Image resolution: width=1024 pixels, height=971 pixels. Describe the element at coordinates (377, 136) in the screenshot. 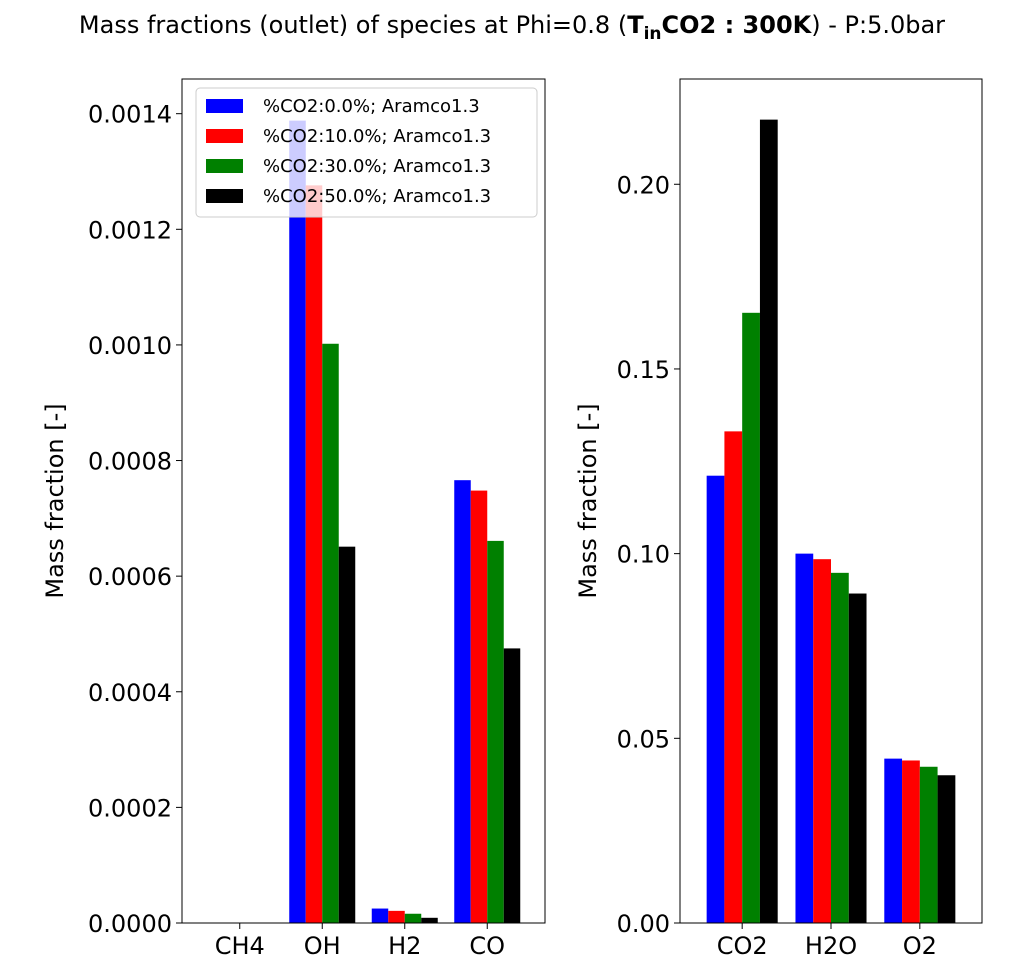

I see `legend-entry-label: %CO2:10.0%; Aramco1.3` at that location.